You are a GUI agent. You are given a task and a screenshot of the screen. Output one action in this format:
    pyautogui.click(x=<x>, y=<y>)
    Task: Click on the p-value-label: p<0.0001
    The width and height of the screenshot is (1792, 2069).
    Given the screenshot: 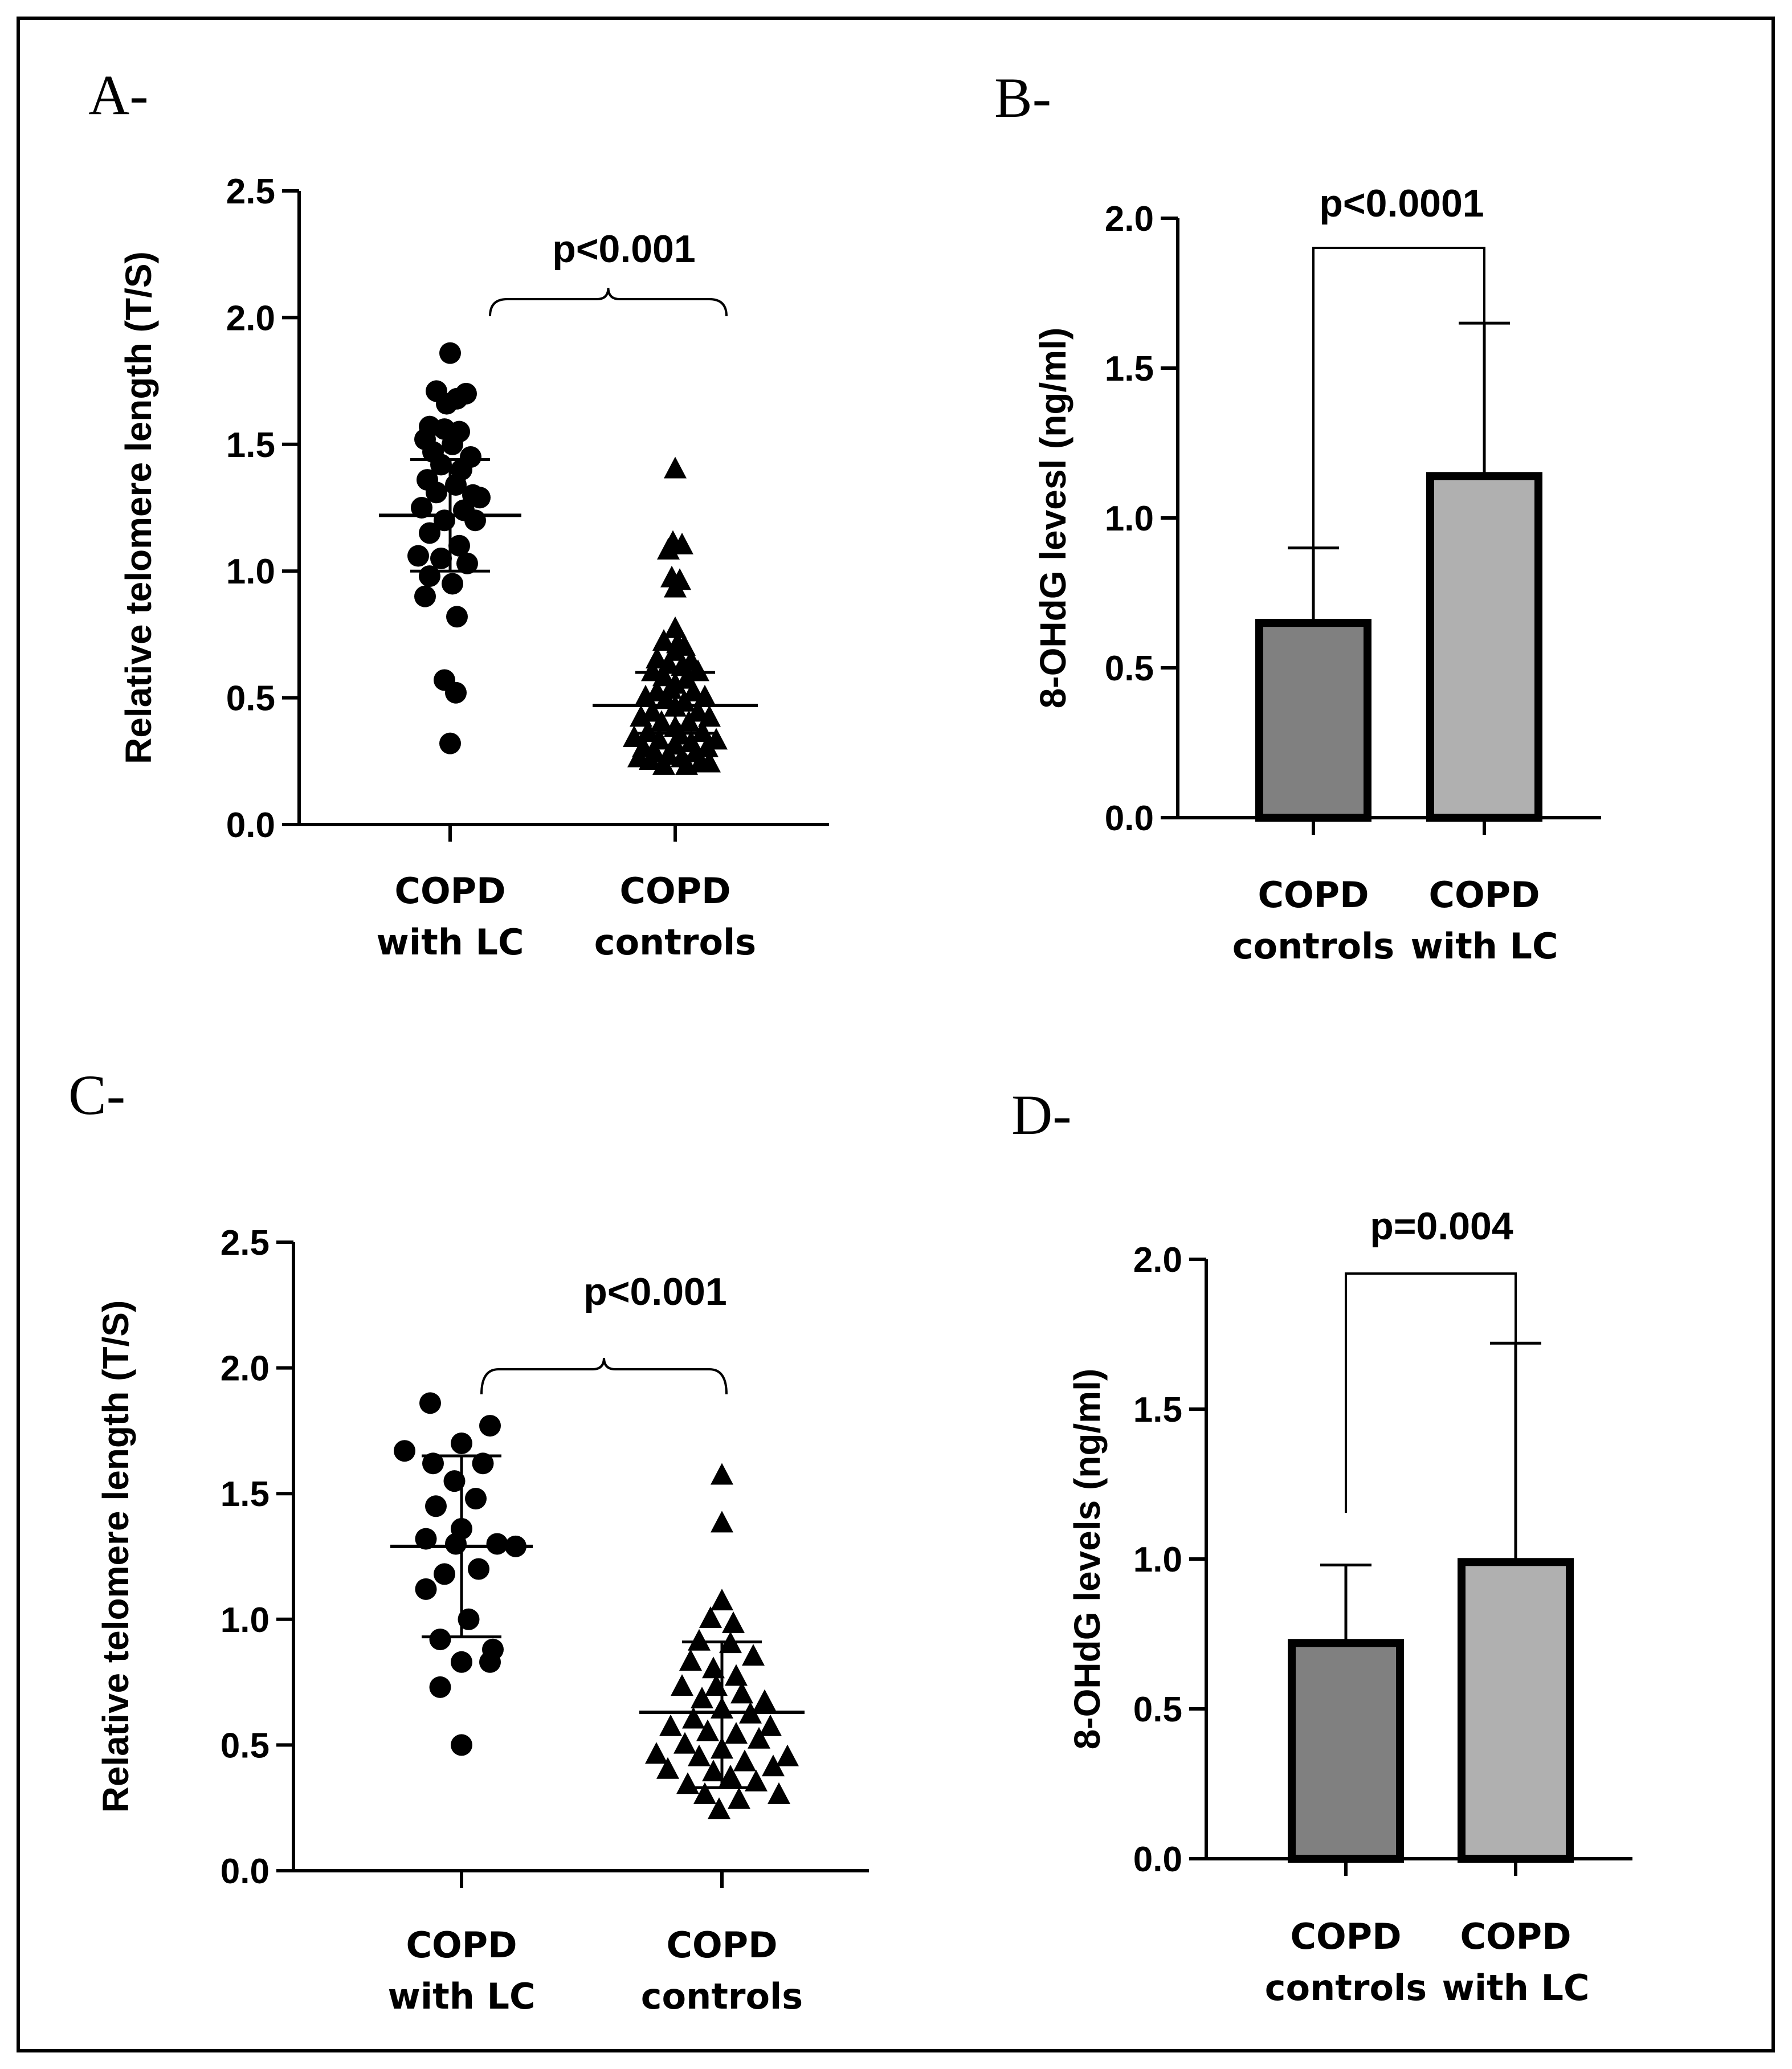 What is the action you would take?
    pyautogui.click(x=1401, y=203)
    